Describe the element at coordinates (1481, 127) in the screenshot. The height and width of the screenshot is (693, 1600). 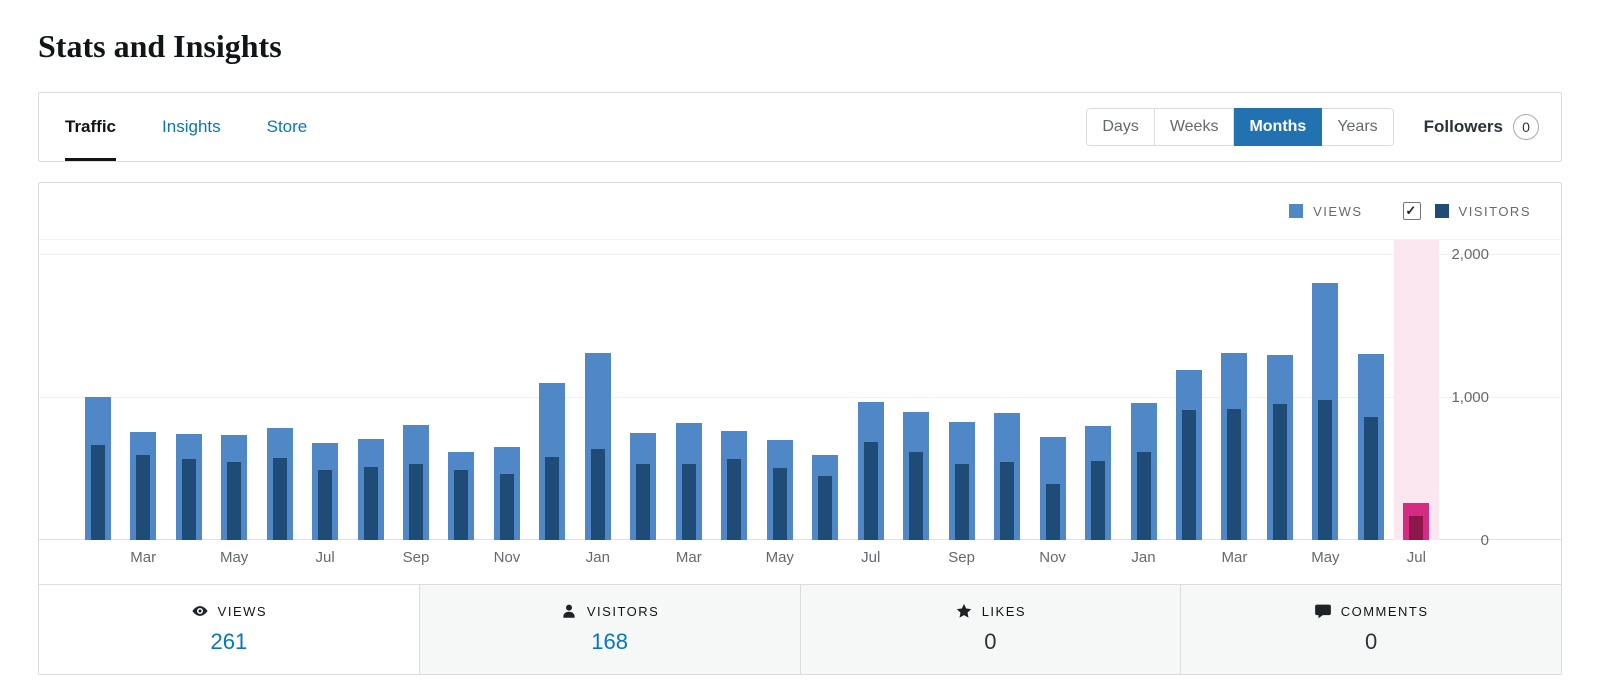
I see `followers-control: Followers 0` at that location.